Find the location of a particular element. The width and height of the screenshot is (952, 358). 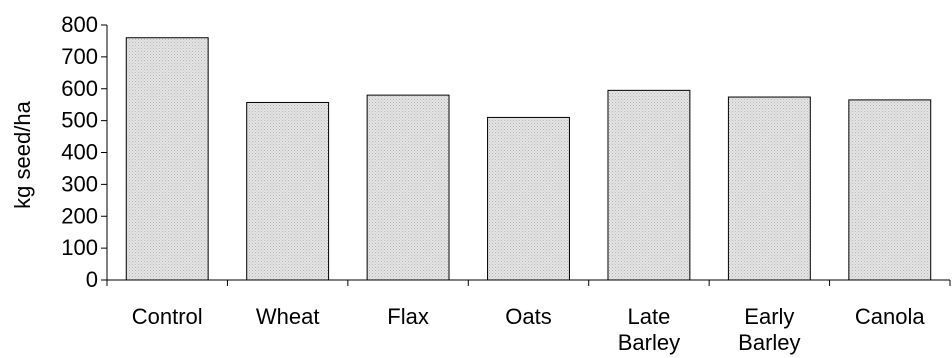

y-axis: 0 100 200 300 400 500 600 700 800 is located at coordinates (84, 152).